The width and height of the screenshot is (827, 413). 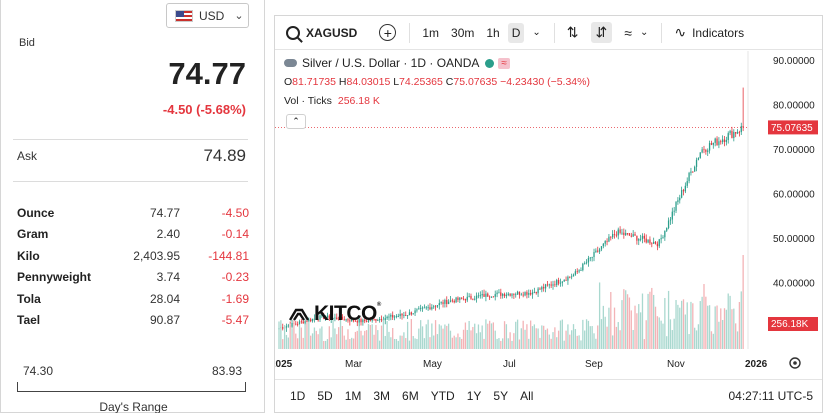 What do you see at coordinates (536, 32) in the screenshot?
I see `interval-chevron-icon: ⌄` at bounding box center [536, 32].